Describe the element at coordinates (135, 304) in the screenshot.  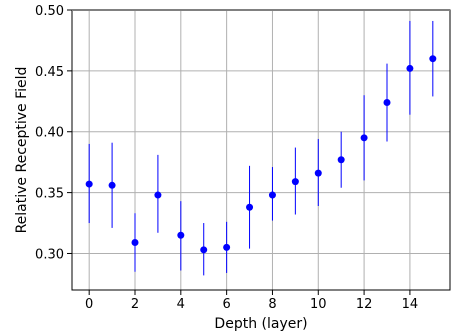
I see `x-tick-label: 2` at that location.